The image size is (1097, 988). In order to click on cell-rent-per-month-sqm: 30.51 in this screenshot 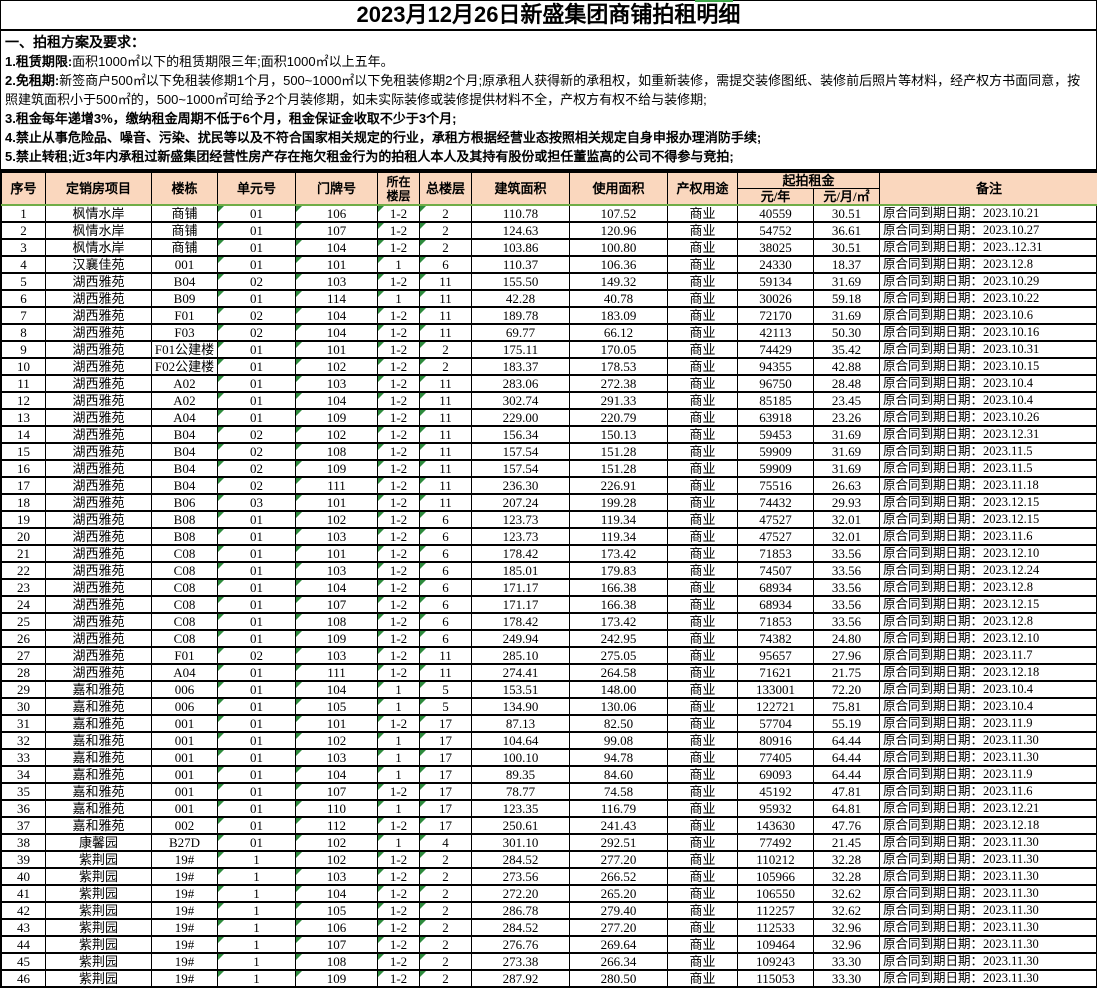, I will do `click(847, 213)`.